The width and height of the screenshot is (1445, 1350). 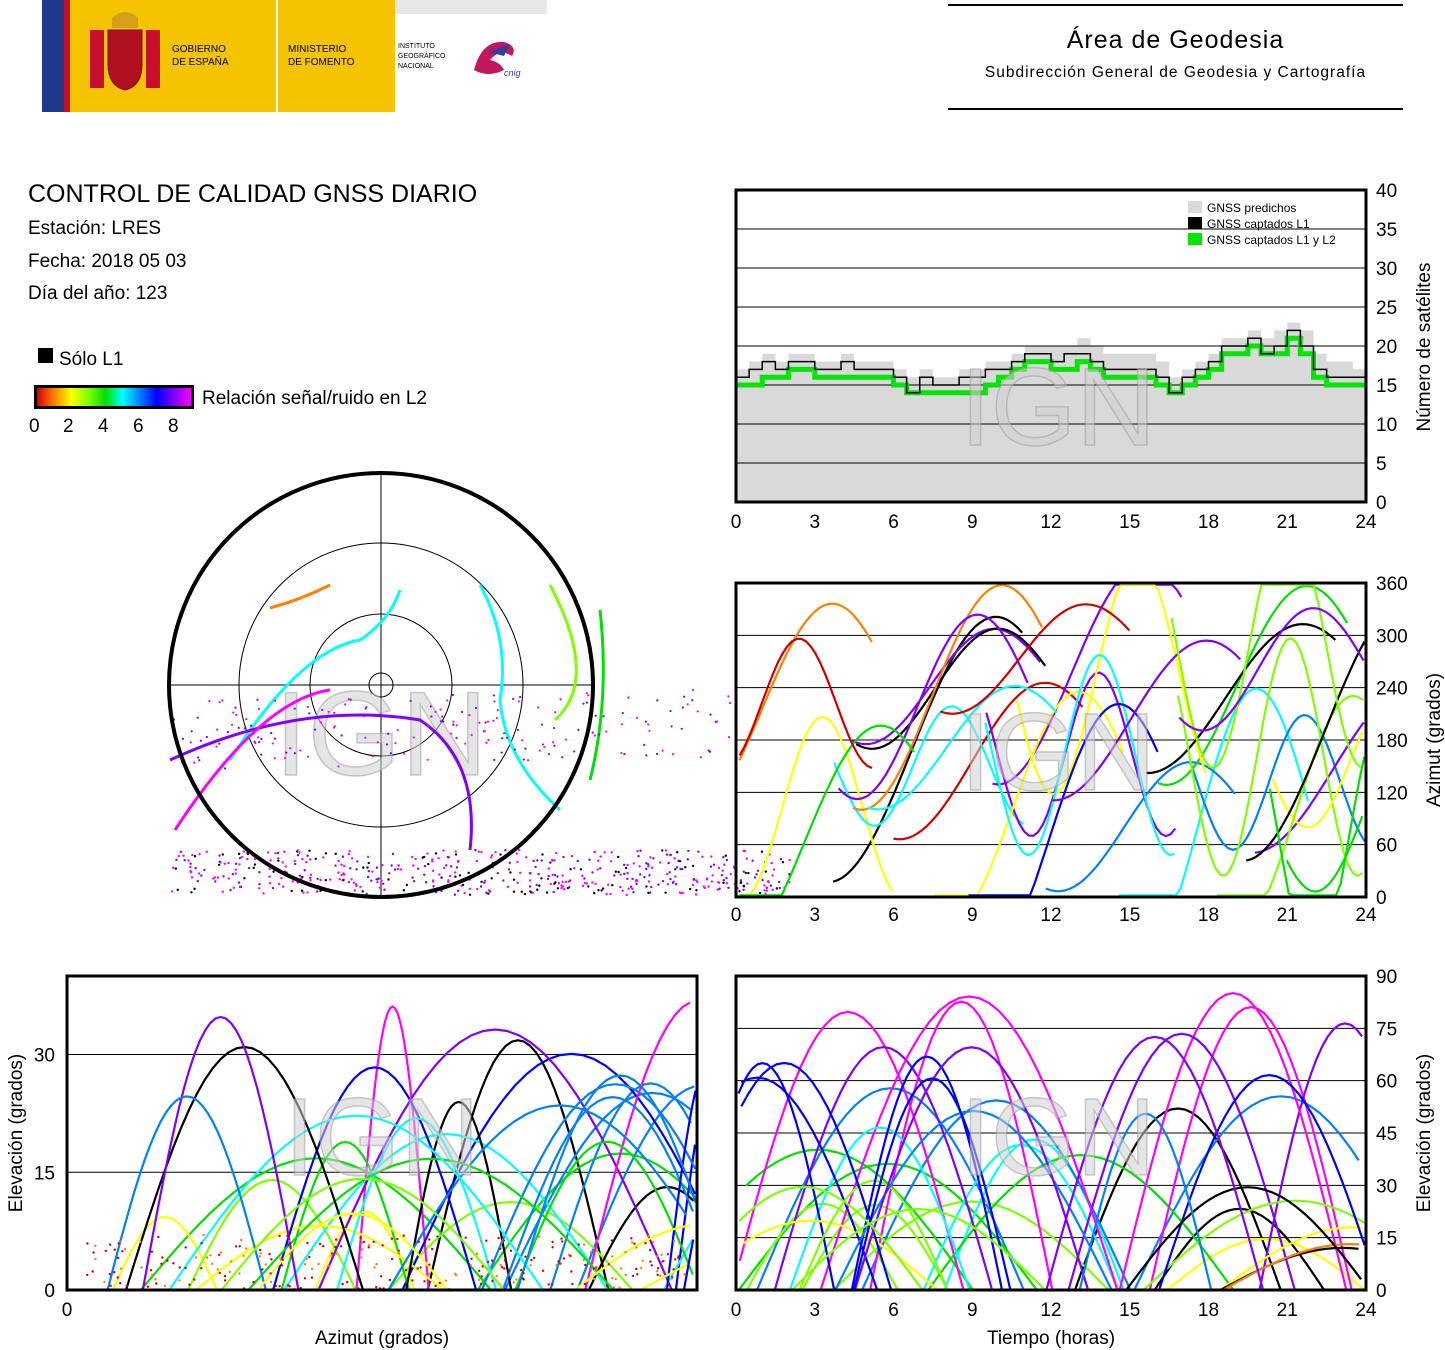 What do you see at coordinates (1386, 1029) in the screenshot?
I see `y-tick-label: 75` at bounding box center [1386, 1029].